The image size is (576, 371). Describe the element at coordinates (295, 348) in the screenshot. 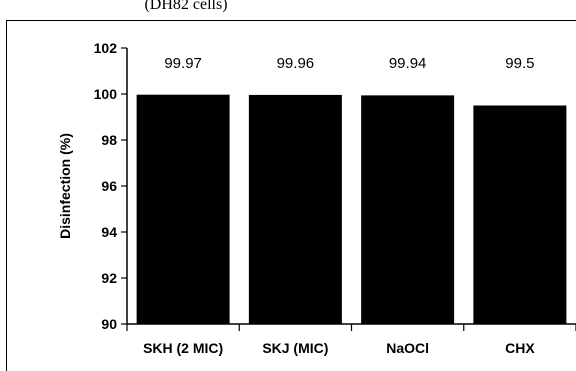

I see `x-tick-label: SKJ (MIC)` at that location.